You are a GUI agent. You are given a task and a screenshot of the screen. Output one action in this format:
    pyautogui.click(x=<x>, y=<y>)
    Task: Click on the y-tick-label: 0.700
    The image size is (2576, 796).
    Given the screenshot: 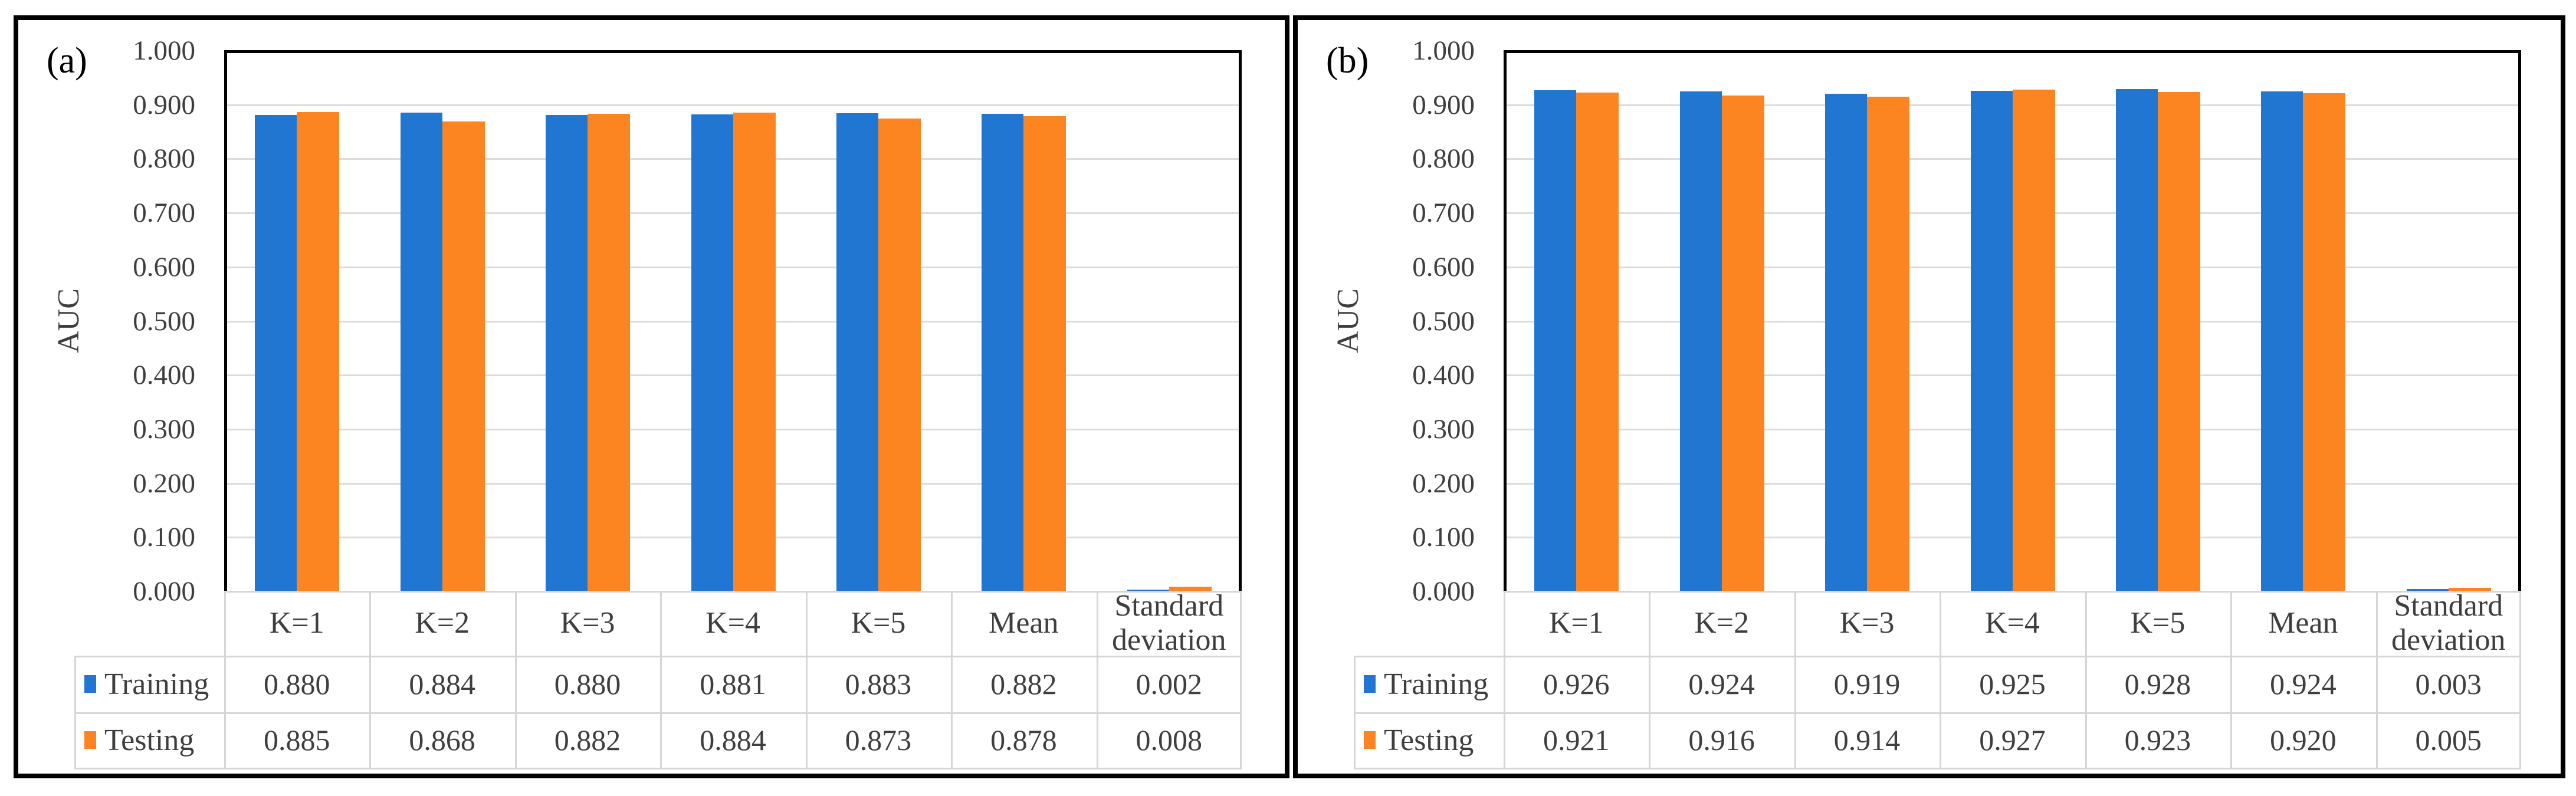 What is the action you would take?
    pyautogui.click(x=164, y=214)
    